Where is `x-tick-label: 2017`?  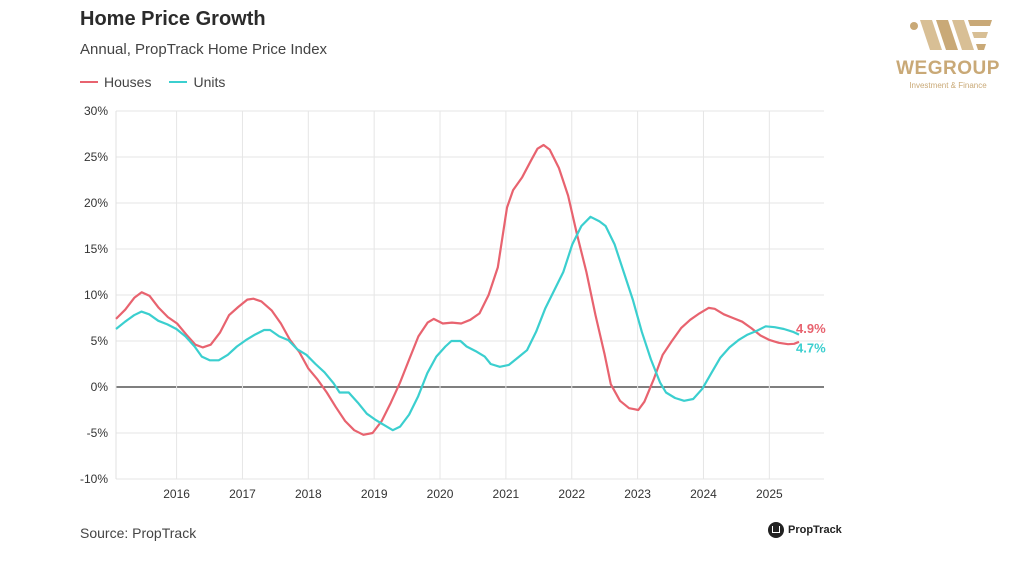
x-tick-label: 2017 is located at coordinates (242, 494).